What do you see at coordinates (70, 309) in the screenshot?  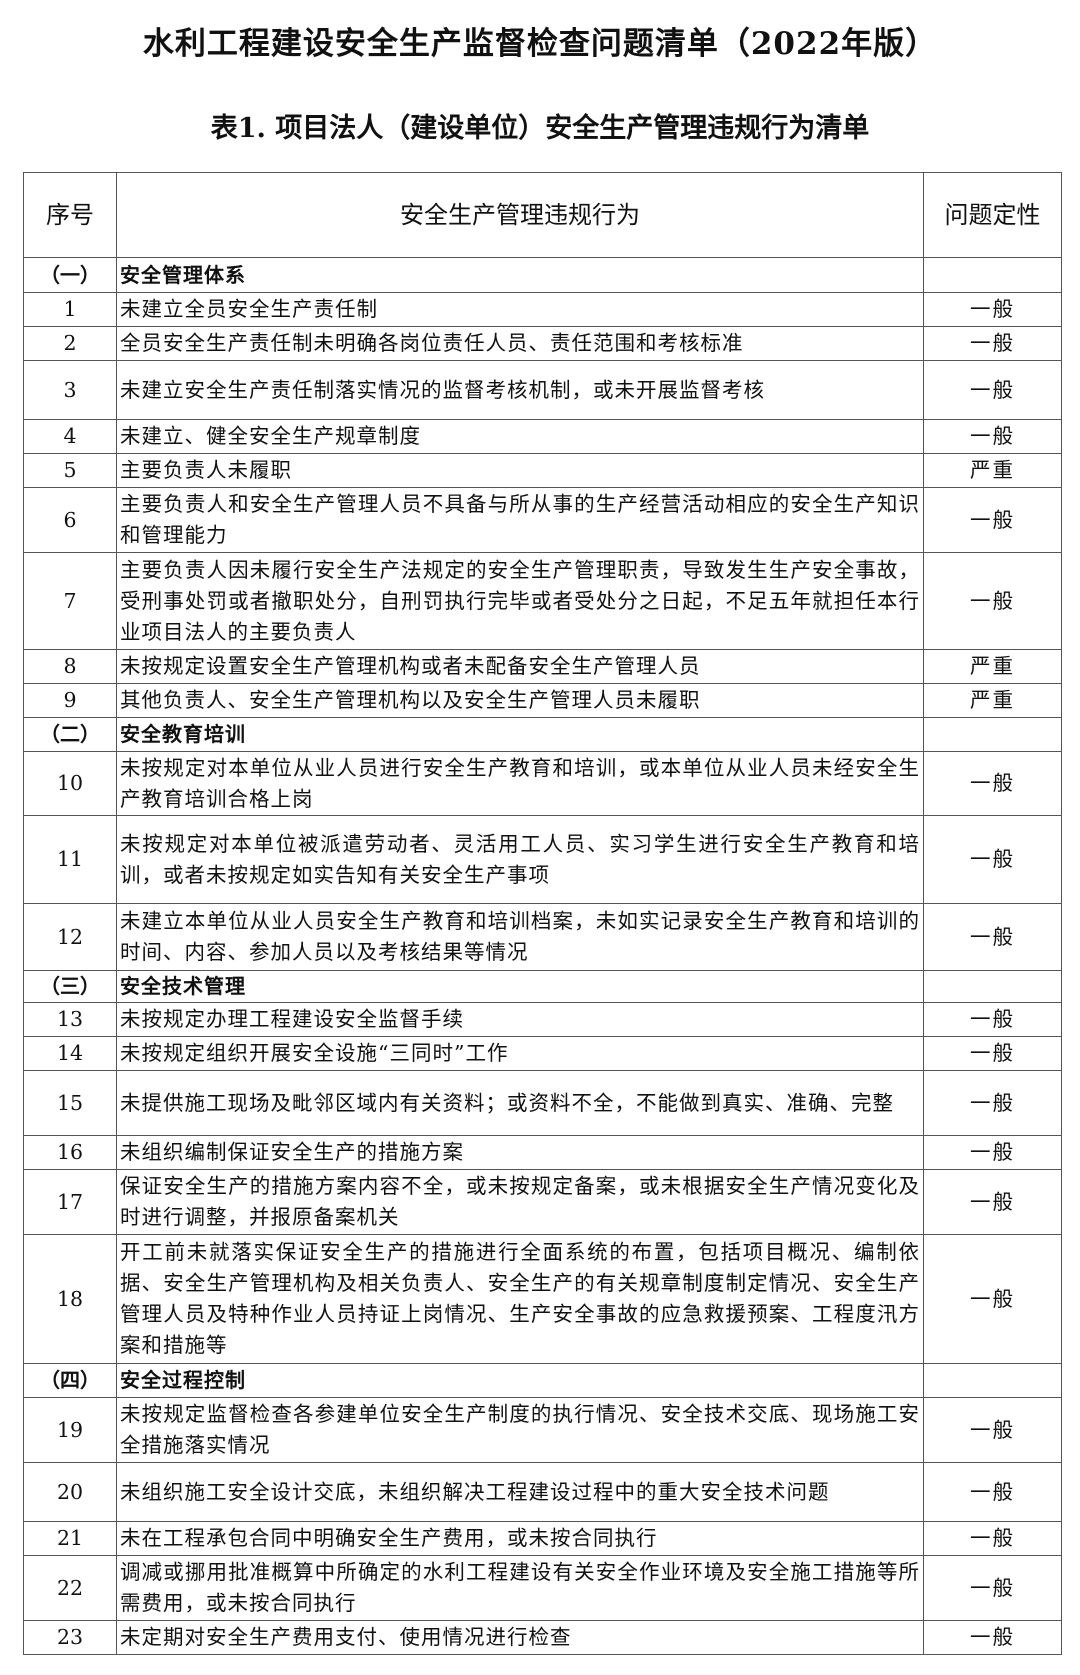 I see `row-number: 1` at bounding box center [70, 309].